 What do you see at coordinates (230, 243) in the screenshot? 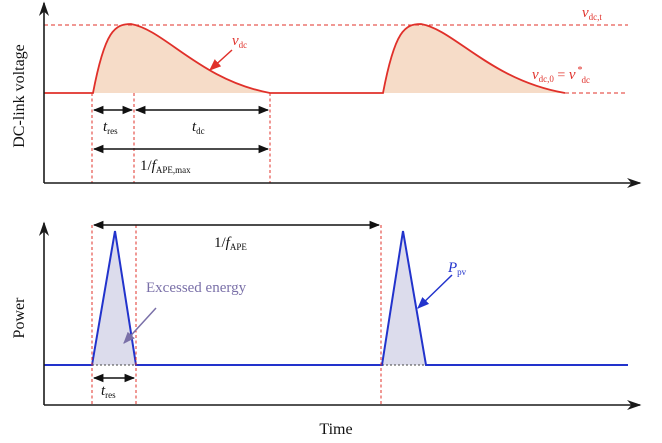
I see `period-label: 1/fAPE` at bounding box center [230, 243].